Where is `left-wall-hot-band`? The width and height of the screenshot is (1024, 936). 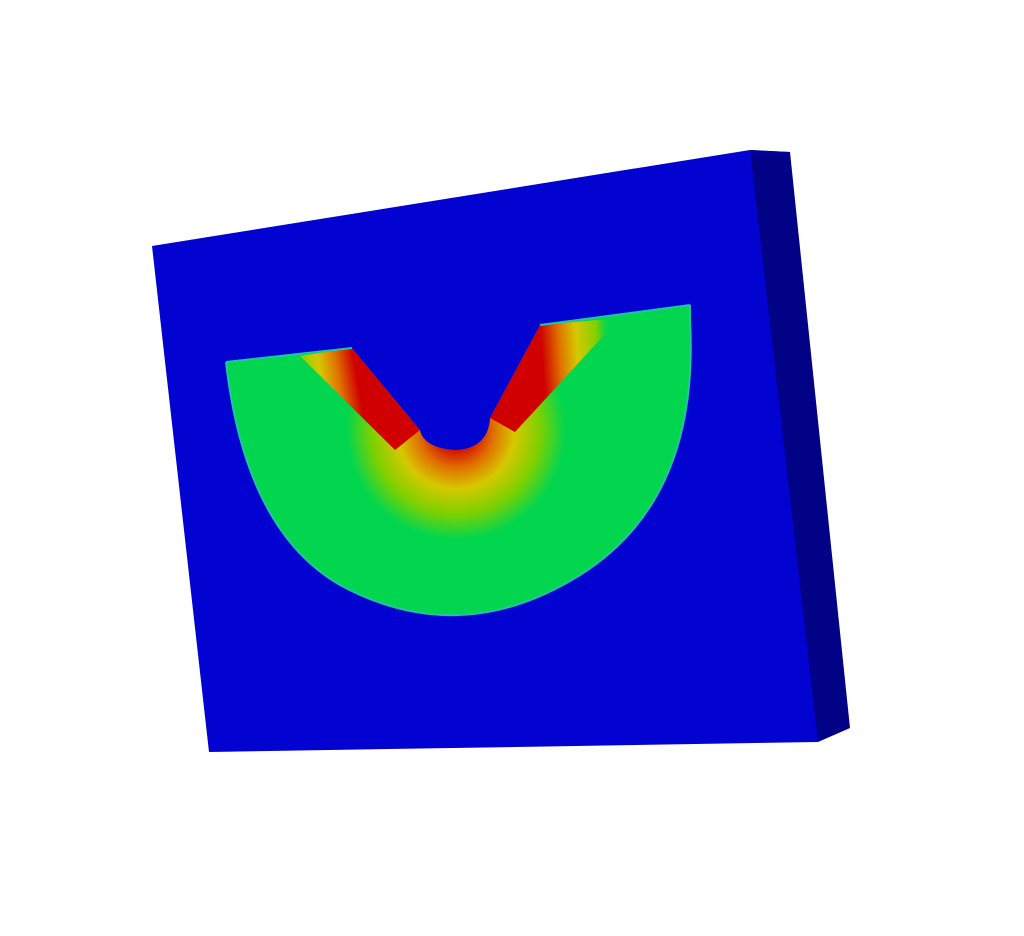
left-wall-hot-band is located at coordinates (360, 399).